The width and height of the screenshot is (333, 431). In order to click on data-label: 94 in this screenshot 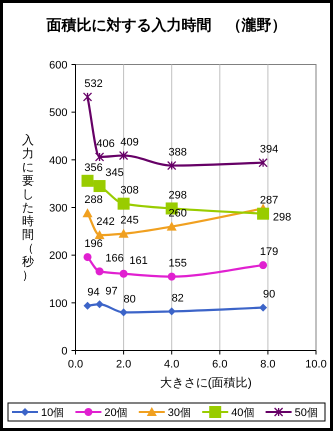, I will do `click(93, 292)`.